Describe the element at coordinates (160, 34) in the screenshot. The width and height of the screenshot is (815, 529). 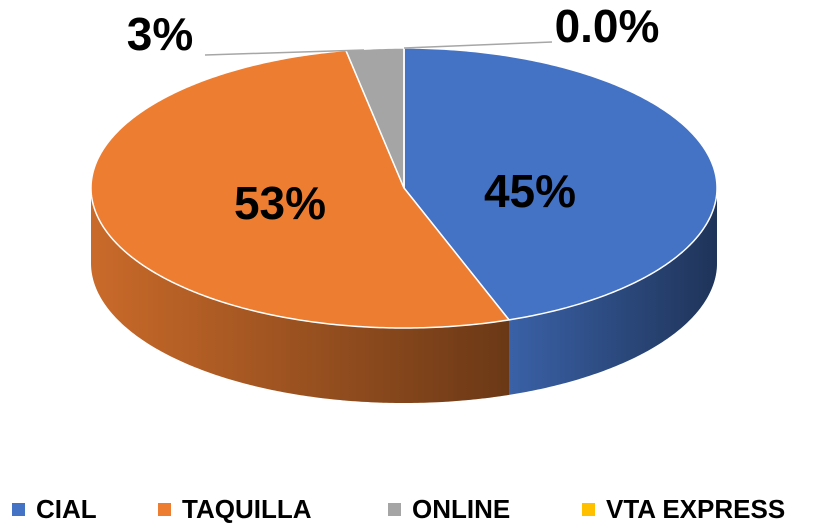
I see `data-label: 3%` at that location.